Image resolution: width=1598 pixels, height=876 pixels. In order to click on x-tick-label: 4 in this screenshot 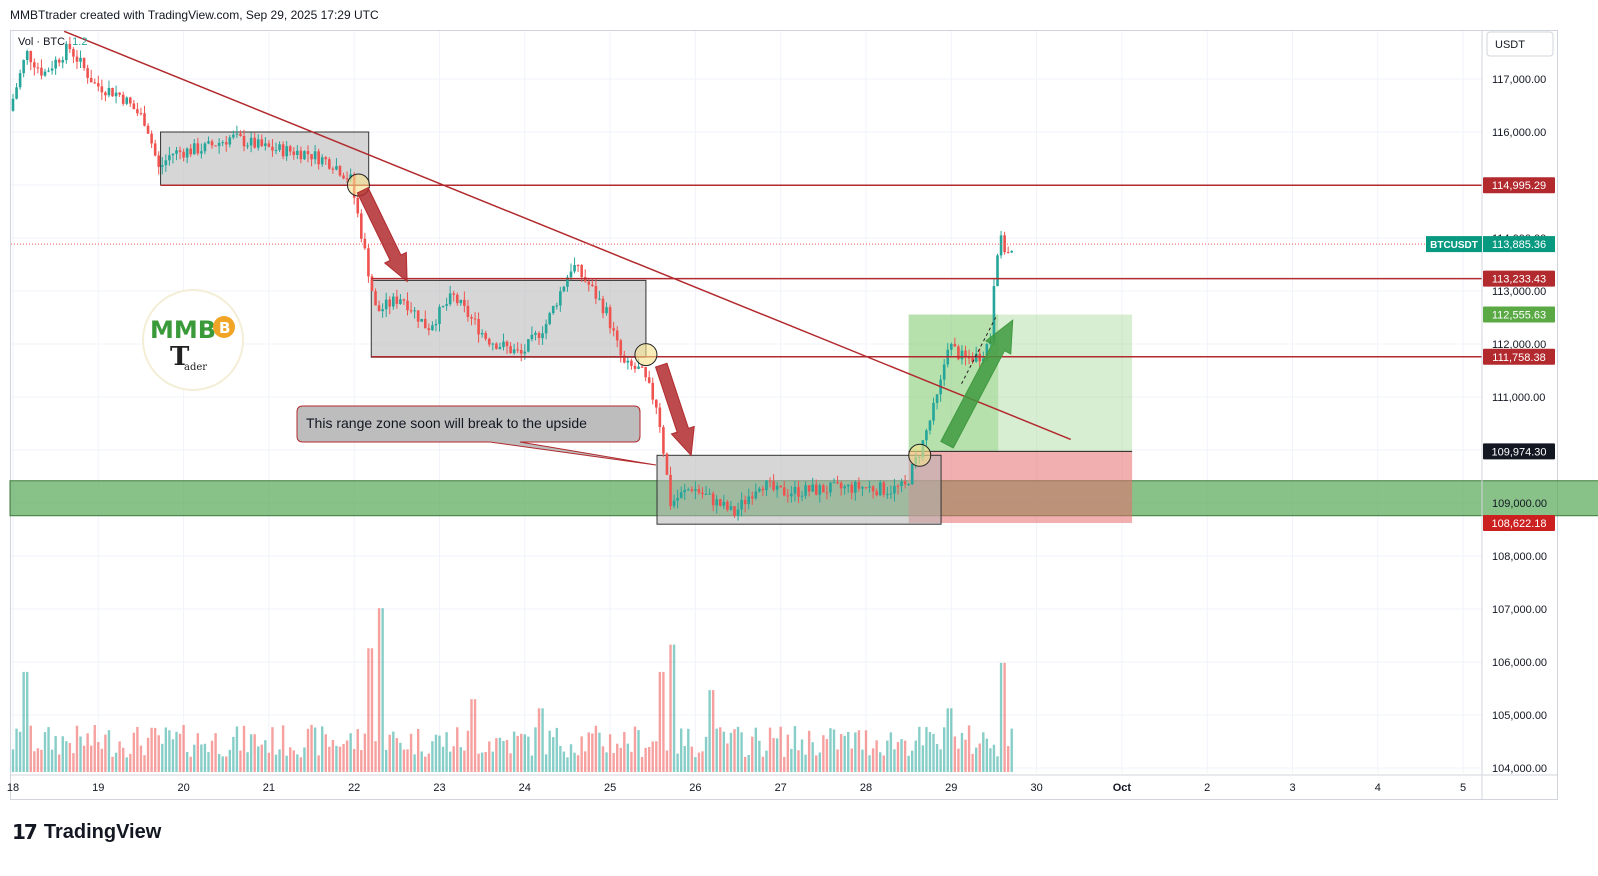, I will do `click(1378, 788)`.